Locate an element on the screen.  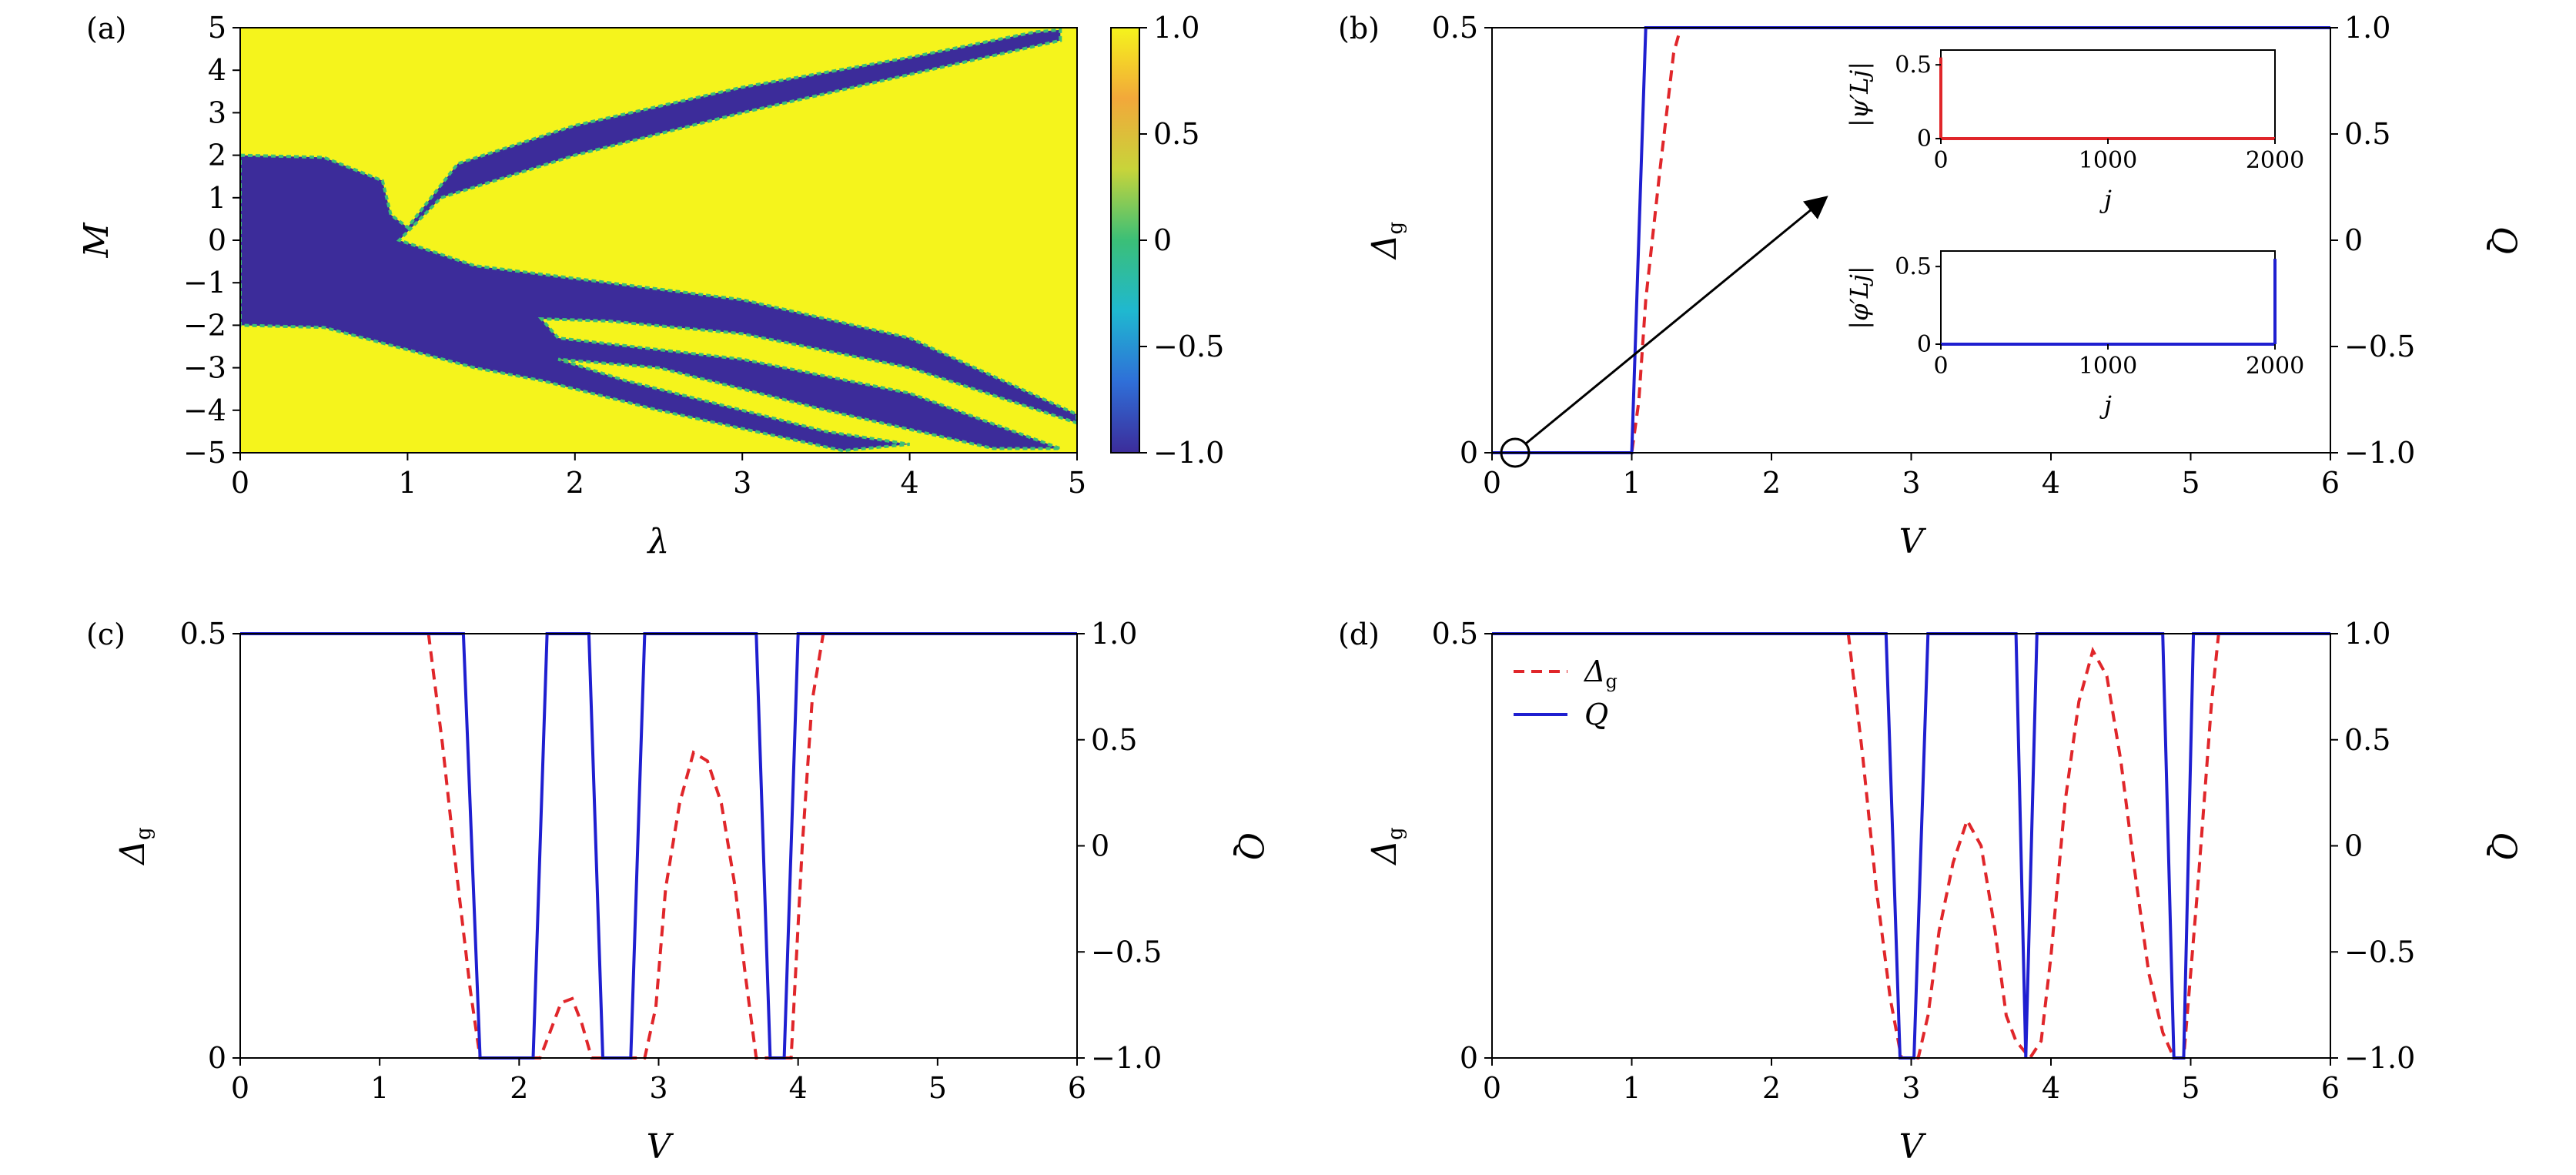
panel-label: (b) is located at coordinates (1359, 28).